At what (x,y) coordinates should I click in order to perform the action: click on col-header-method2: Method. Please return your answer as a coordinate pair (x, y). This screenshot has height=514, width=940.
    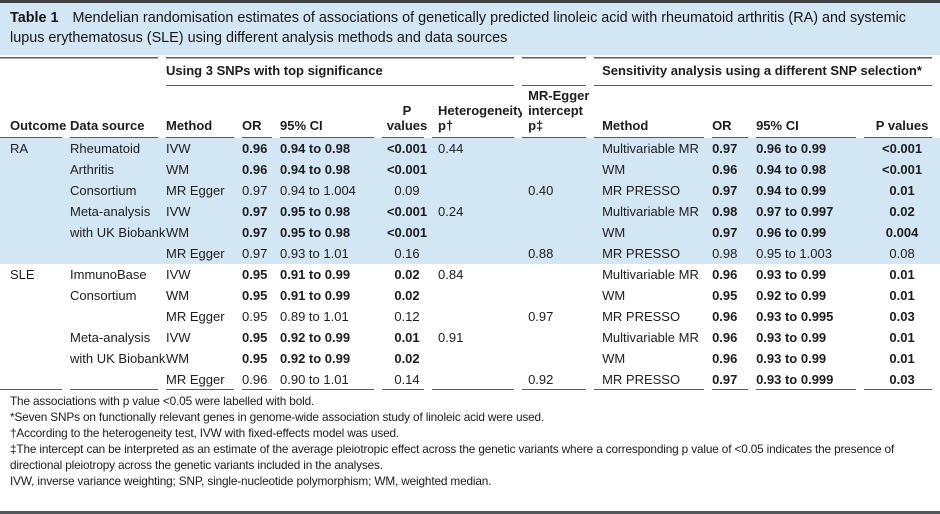
    Looking at the image, I should click on (653, 112).